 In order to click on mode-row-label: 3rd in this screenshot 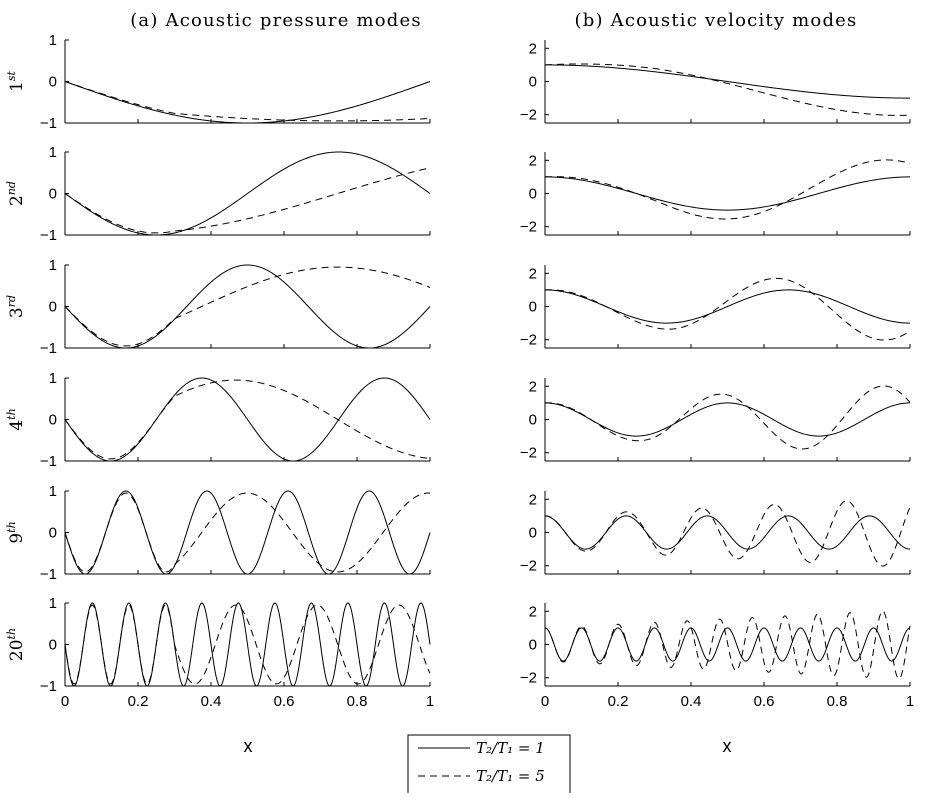, I will do `click(16, 306)`.